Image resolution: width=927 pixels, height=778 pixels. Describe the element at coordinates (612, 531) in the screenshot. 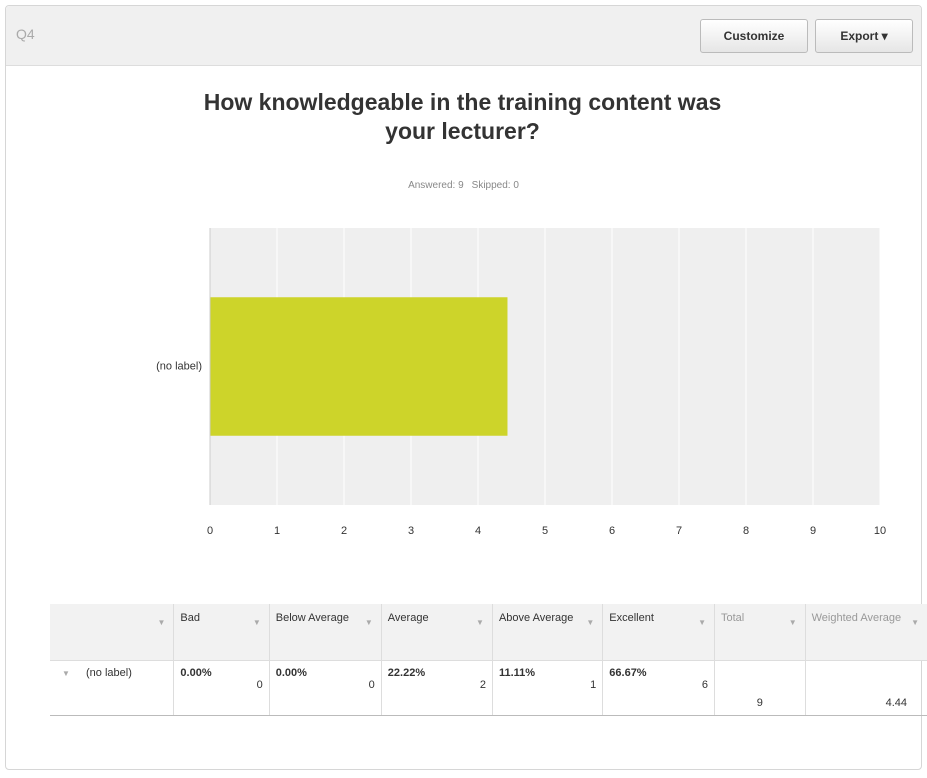

I see `x-tick-label: 6` at that location.